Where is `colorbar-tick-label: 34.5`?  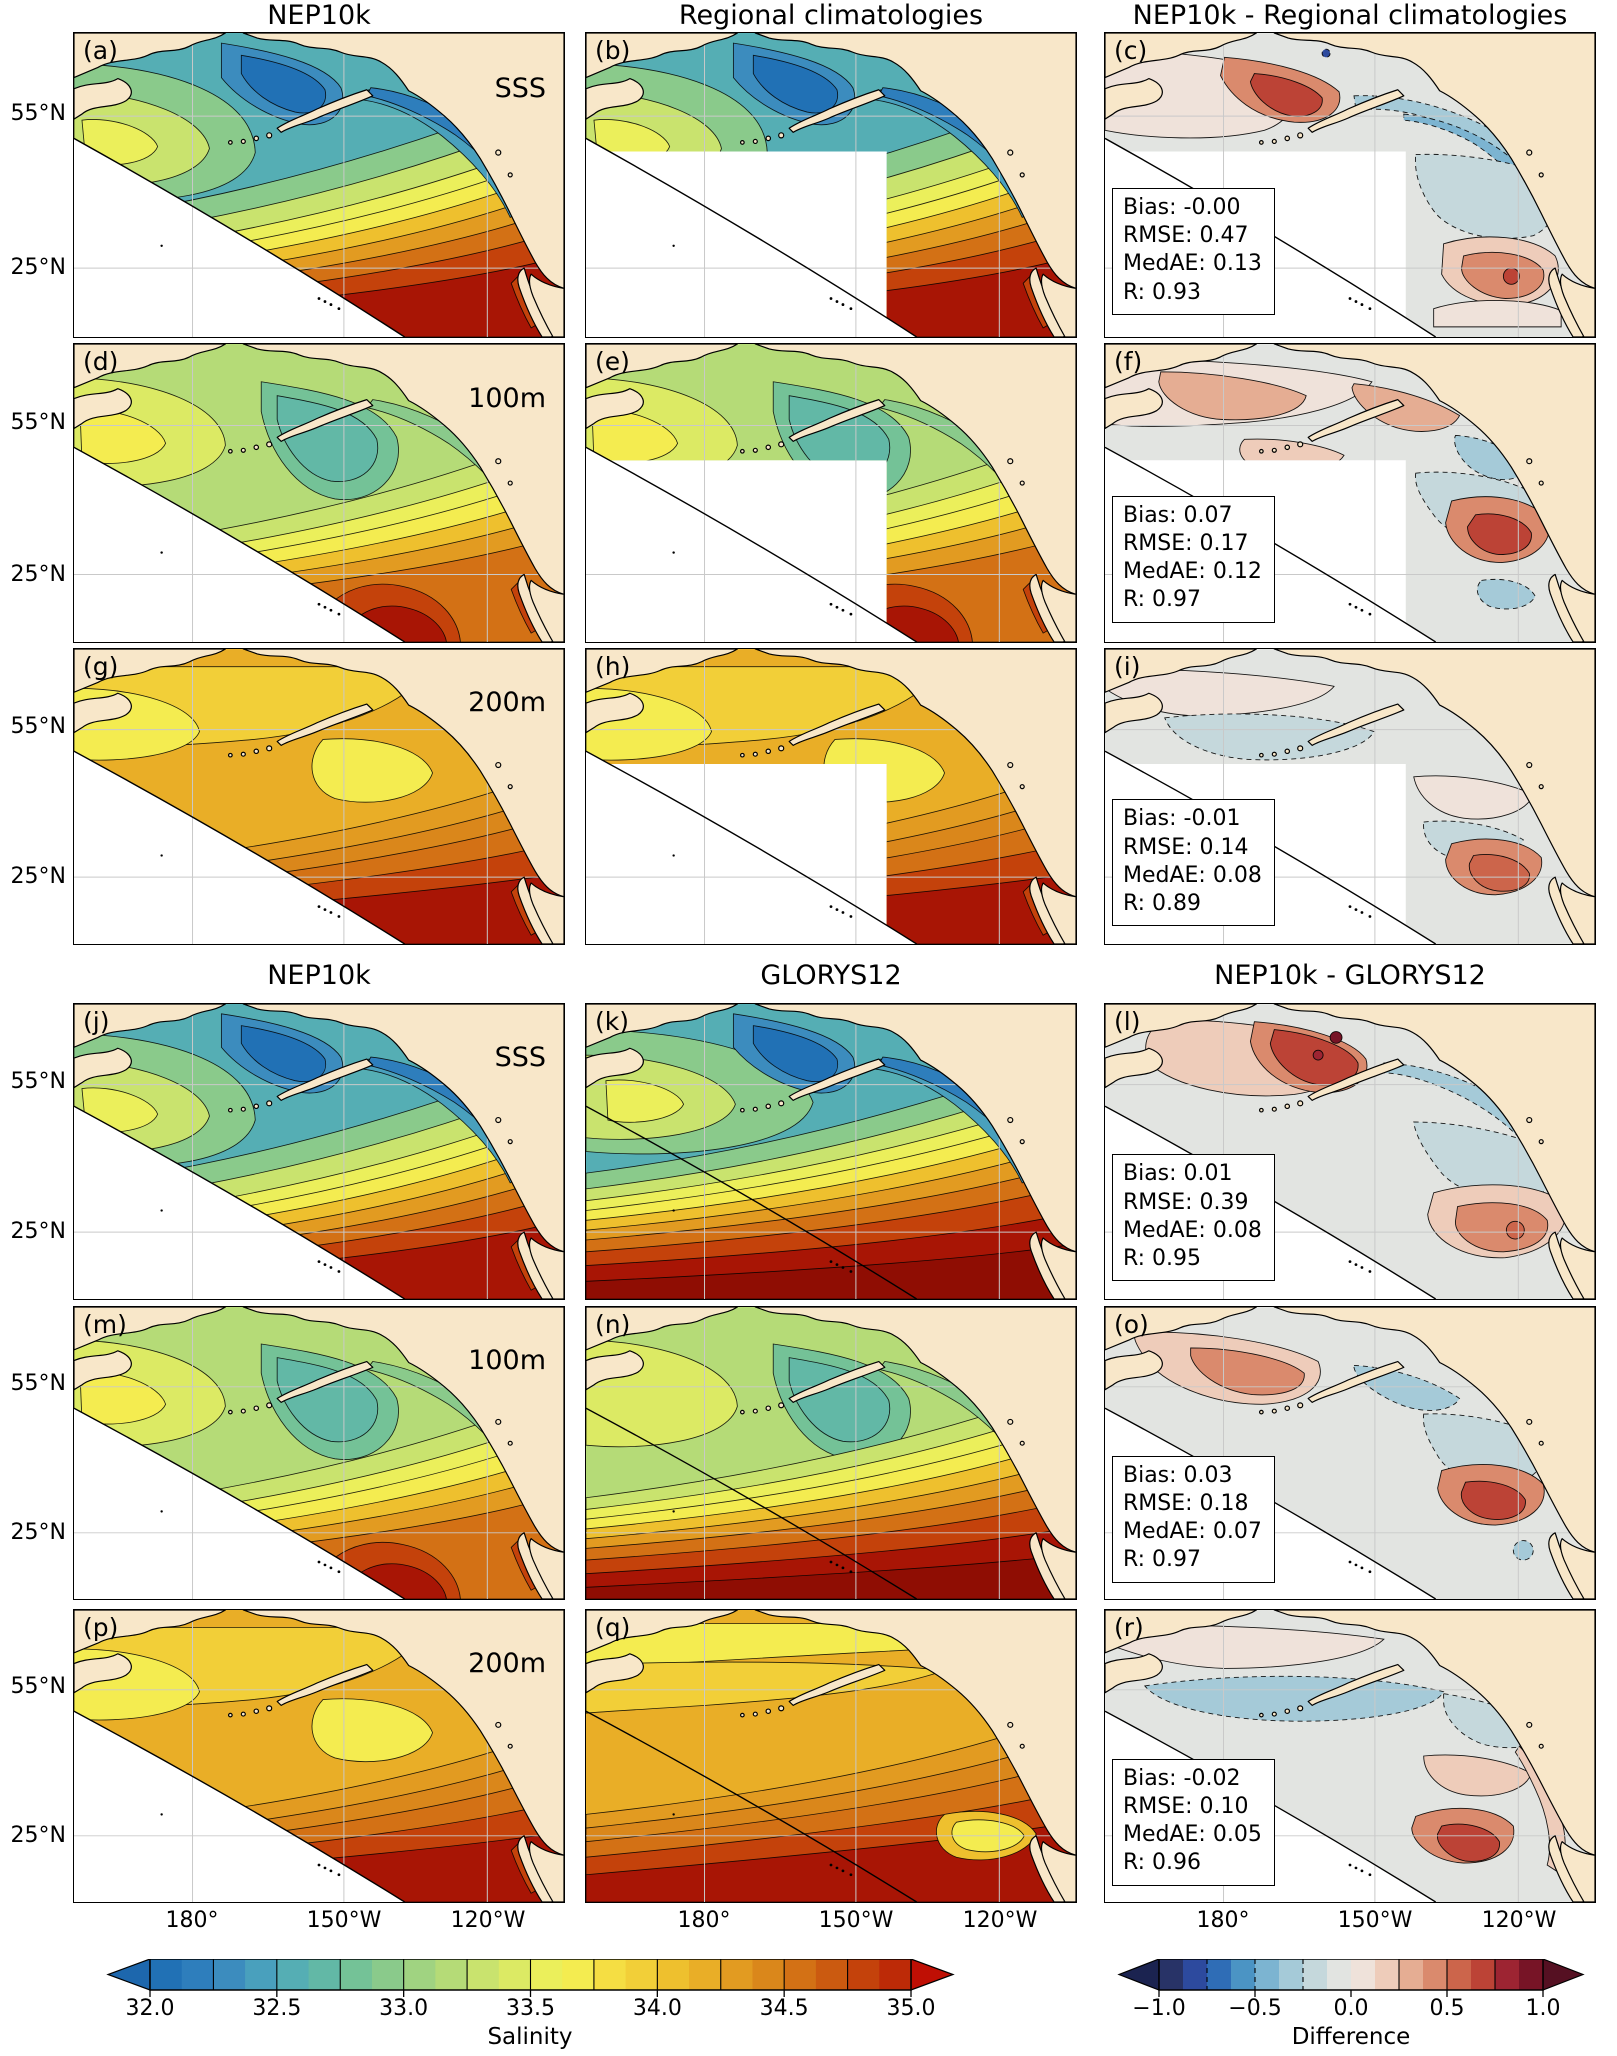
colorbar-tick-label: 34.5 is located at coordinates (784, 2008).